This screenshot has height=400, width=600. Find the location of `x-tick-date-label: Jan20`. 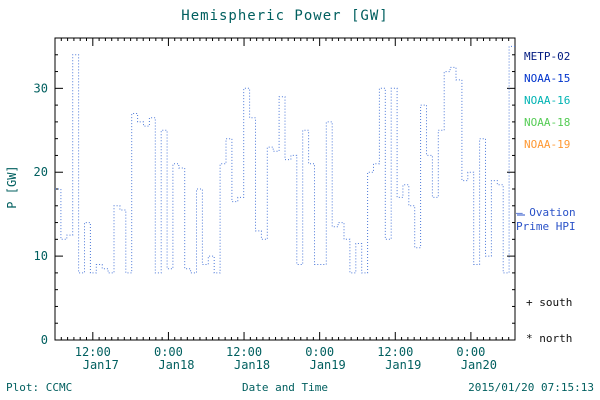

x-tick-date-label: Jan20 is located at coordinates (479, 365).